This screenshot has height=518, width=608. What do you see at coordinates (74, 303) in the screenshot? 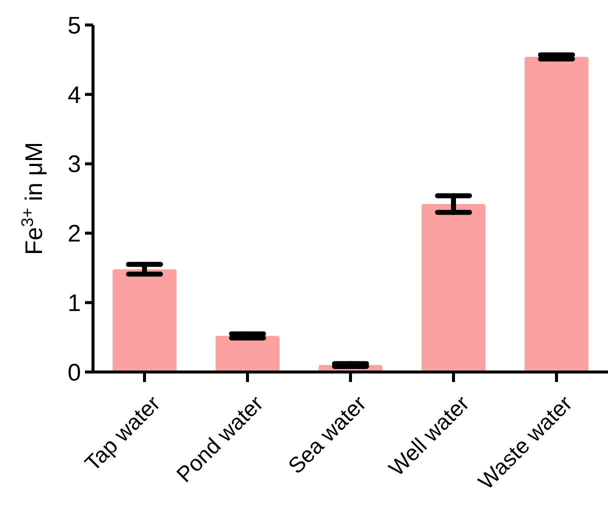
I see `y-tick-label: 1` at bounding box center [74, 303].